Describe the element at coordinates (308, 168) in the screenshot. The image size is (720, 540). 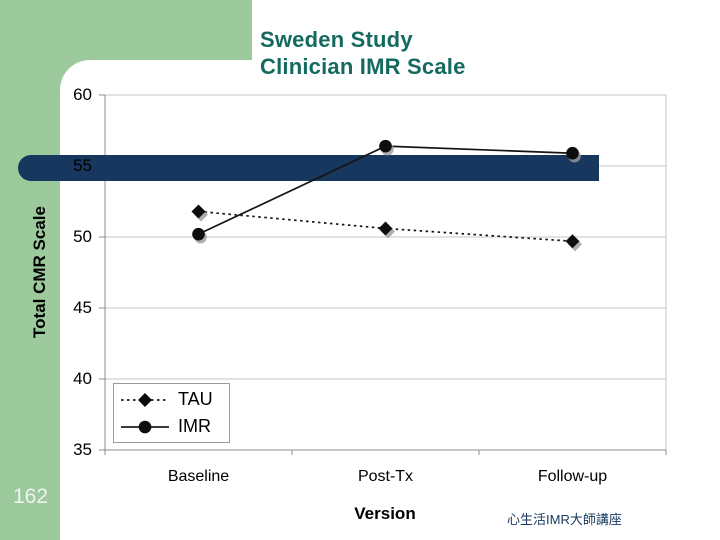
I see `navy-banner` at that location.